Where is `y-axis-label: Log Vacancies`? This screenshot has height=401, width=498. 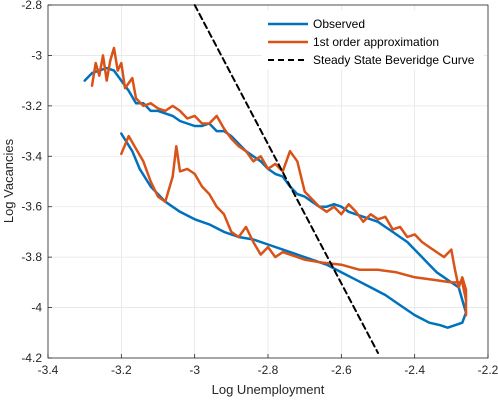
y-axis-label: Log Vacancies is located at coordinates (8, 180).